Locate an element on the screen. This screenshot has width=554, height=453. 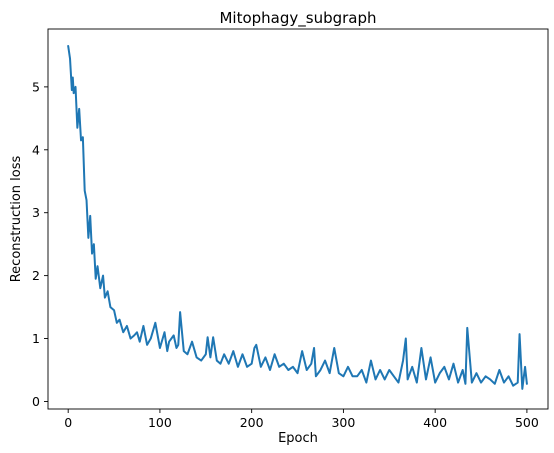
x-tick-label: 500 is located at coordinates (527, 422).